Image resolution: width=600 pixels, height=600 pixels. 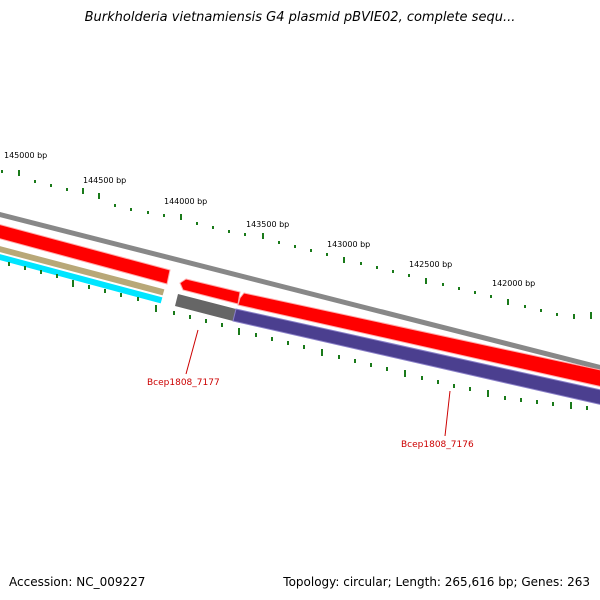 I want to click on ruler-label: 144500 bp, so click(x=104, y=180).